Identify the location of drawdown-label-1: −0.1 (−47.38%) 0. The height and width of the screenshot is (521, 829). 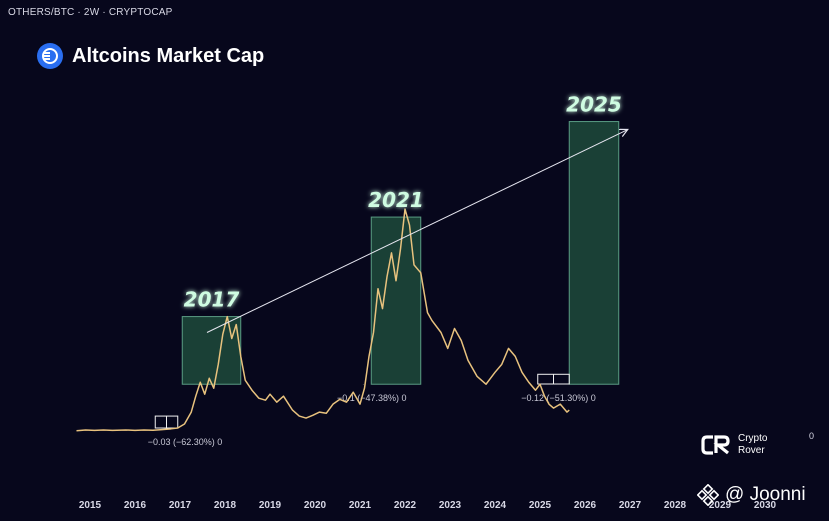
(372, 398).